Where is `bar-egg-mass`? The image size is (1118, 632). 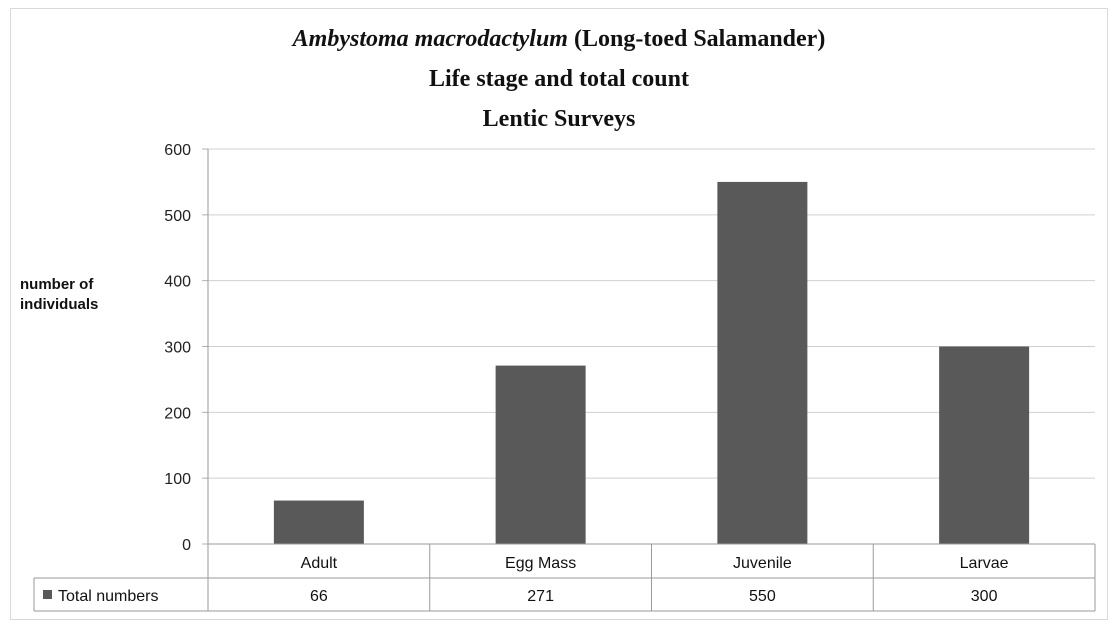
bar-egg-mass is located at coordinates (540, 454).